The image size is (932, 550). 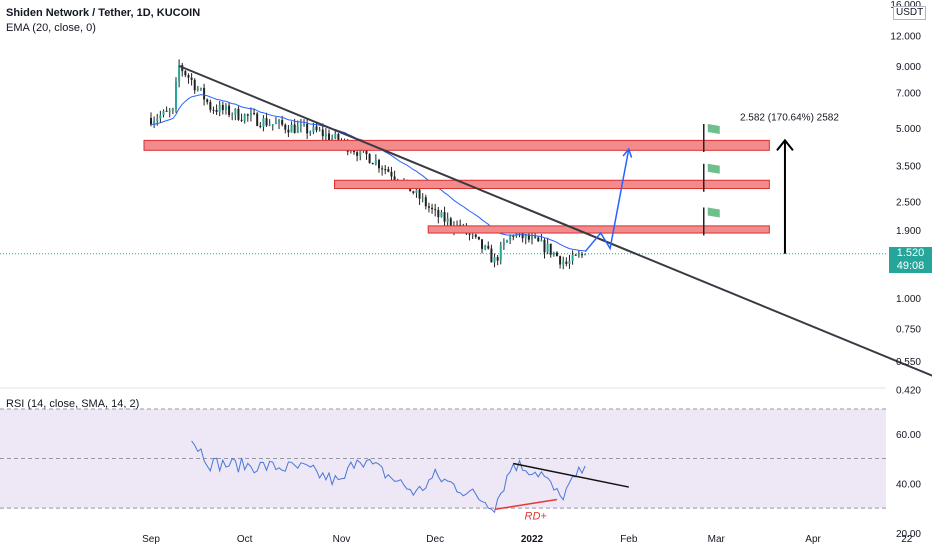 I want to click on chart-title: Shiden Network / Tether, 1D, KUCOIN, so click(x=103, y=13).